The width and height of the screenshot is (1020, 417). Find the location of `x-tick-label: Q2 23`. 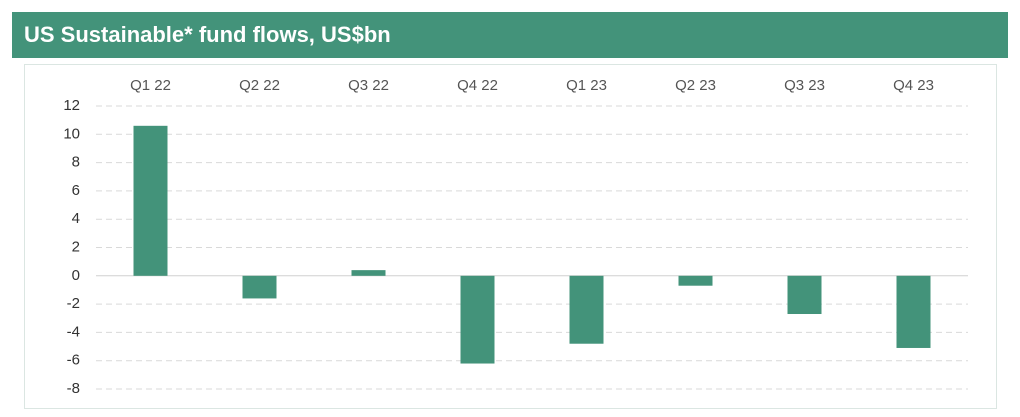

x-tick-label: Q2 23 is located at coordinates (695, 85).